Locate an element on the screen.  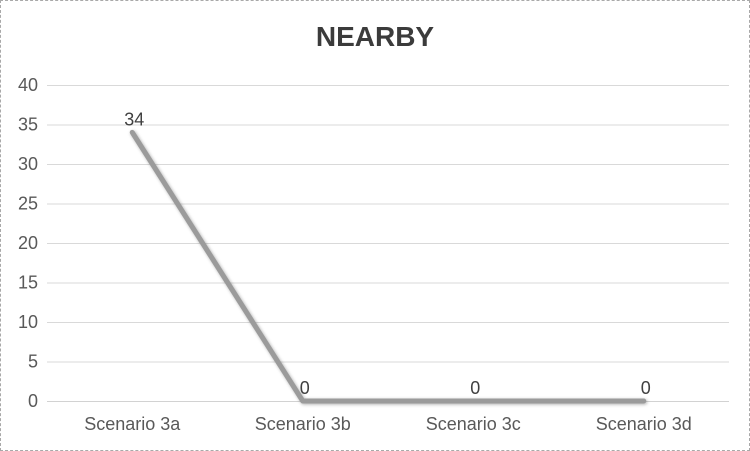
y-tick-label: 40 is located at coordinates (28, 85).